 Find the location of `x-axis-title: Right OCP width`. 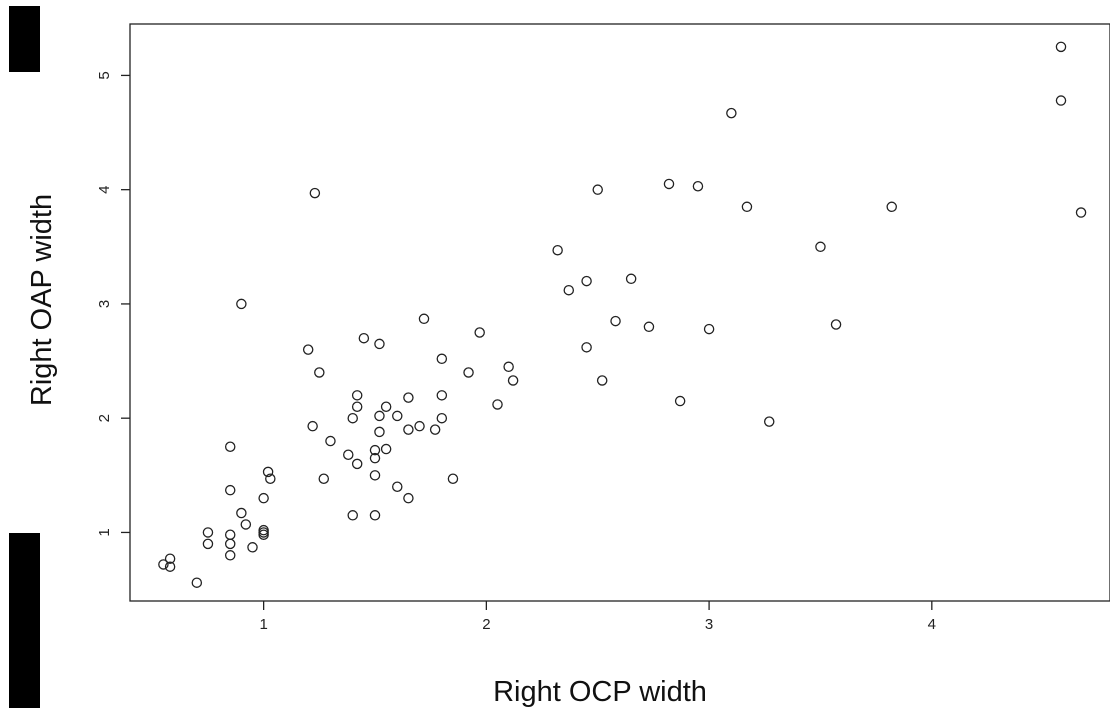

x-axis-title: Right OCP width is located at coordinates (600, 692).